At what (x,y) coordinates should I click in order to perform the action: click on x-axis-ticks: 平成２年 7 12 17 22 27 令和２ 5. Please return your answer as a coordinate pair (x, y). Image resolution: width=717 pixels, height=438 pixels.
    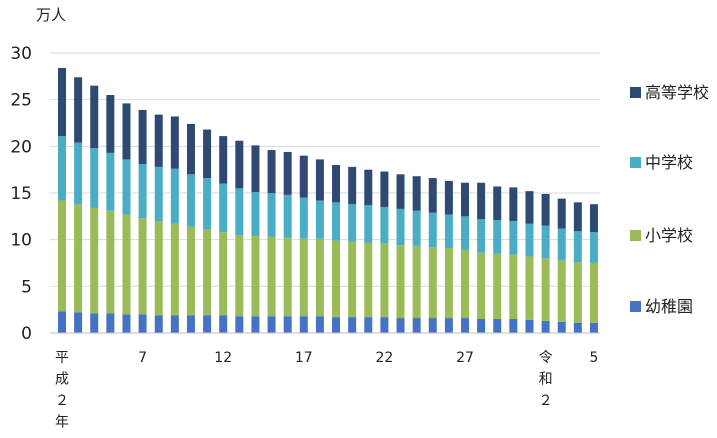
    Looking at the image, I should click on (326, 390).